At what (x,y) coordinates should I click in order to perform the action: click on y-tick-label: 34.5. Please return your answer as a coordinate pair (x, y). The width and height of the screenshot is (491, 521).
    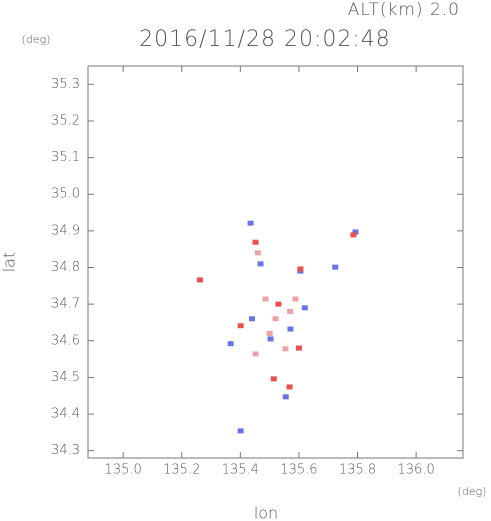
    Looking at the image, I should click on (65, 377).